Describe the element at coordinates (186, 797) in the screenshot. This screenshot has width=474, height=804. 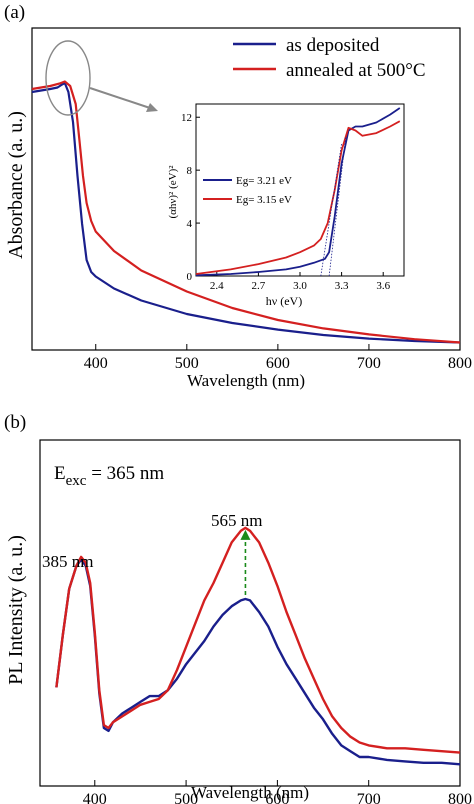
I see `panel-b-x-tick-label: 500` at that location.